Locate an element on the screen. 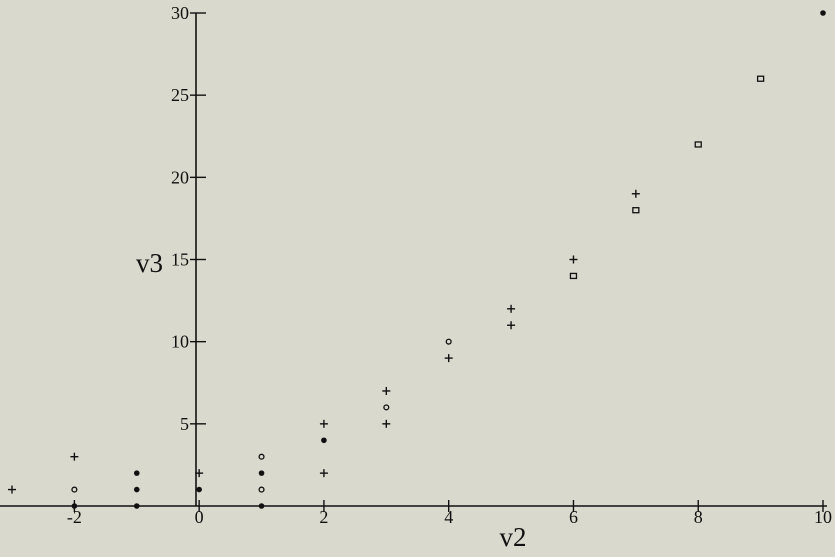  x-tick-label: 6 is located at coordinates (573, 517).